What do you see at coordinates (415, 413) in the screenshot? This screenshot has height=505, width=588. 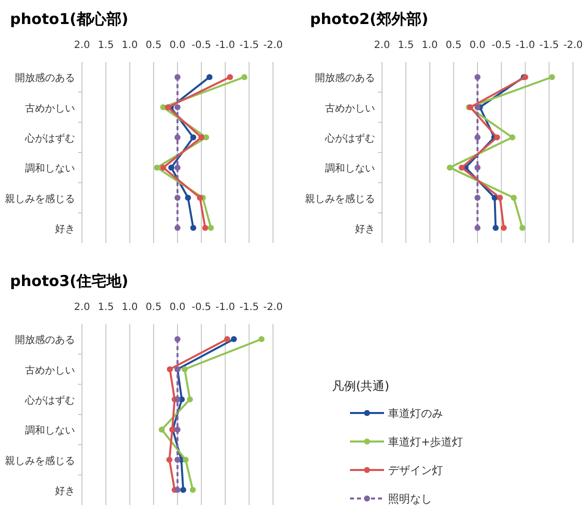 I see `legend-label: 車道灯のみ` at bounding box center [415, 413].